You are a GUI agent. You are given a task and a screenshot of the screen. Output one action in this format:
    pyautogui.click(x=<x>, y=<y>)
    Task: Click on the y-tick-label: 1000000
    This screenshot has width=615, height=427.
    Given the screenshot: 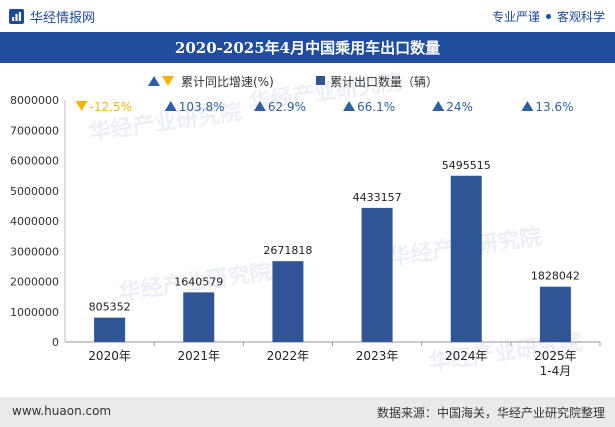 What is the action you would take?
    pyautogui.click(x=34, y=312)
    